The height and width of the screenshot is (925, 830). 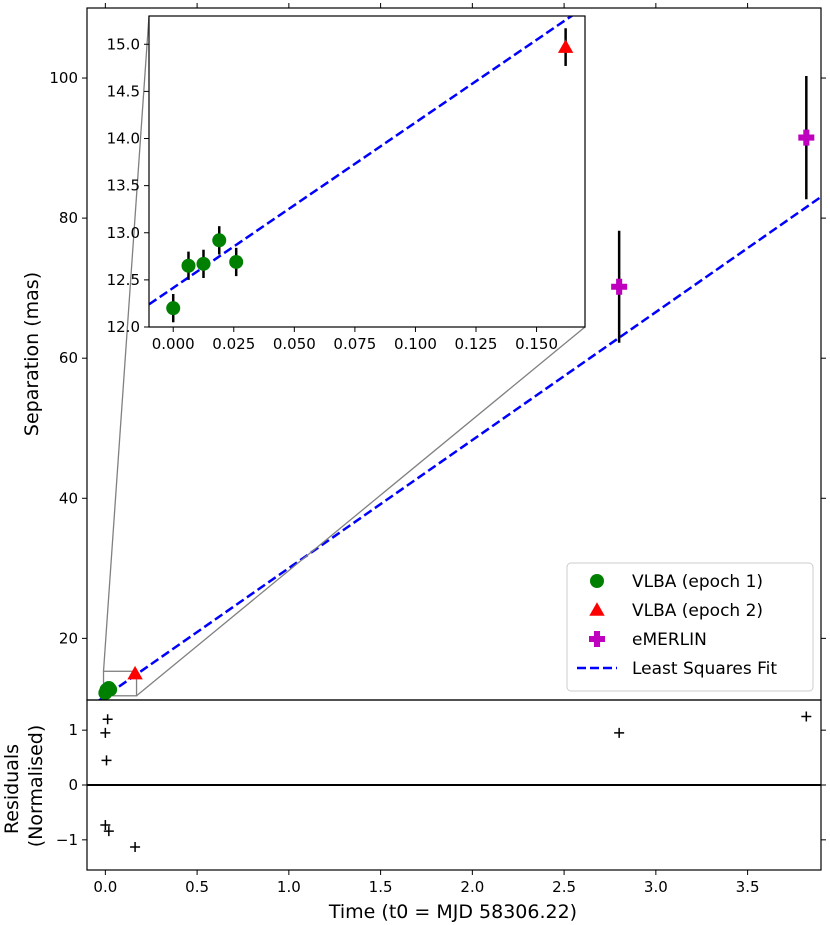 What do you see at coordinates (123, 44) in the screenshot?
I see `inset-ytick-label: 15.0` at bounding box center [123, 44].